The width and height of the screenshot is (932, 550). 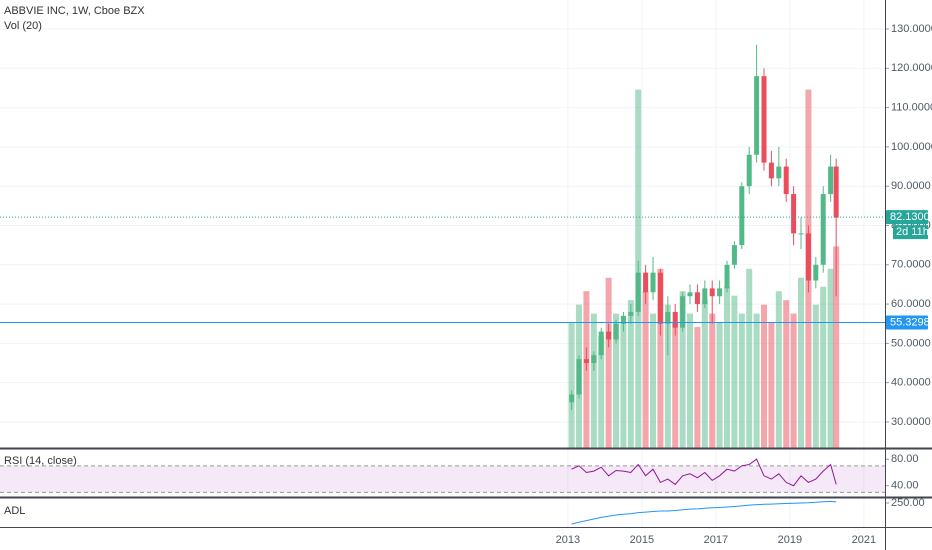 I want to click on countdown-bg, so click(x=910, y=232).